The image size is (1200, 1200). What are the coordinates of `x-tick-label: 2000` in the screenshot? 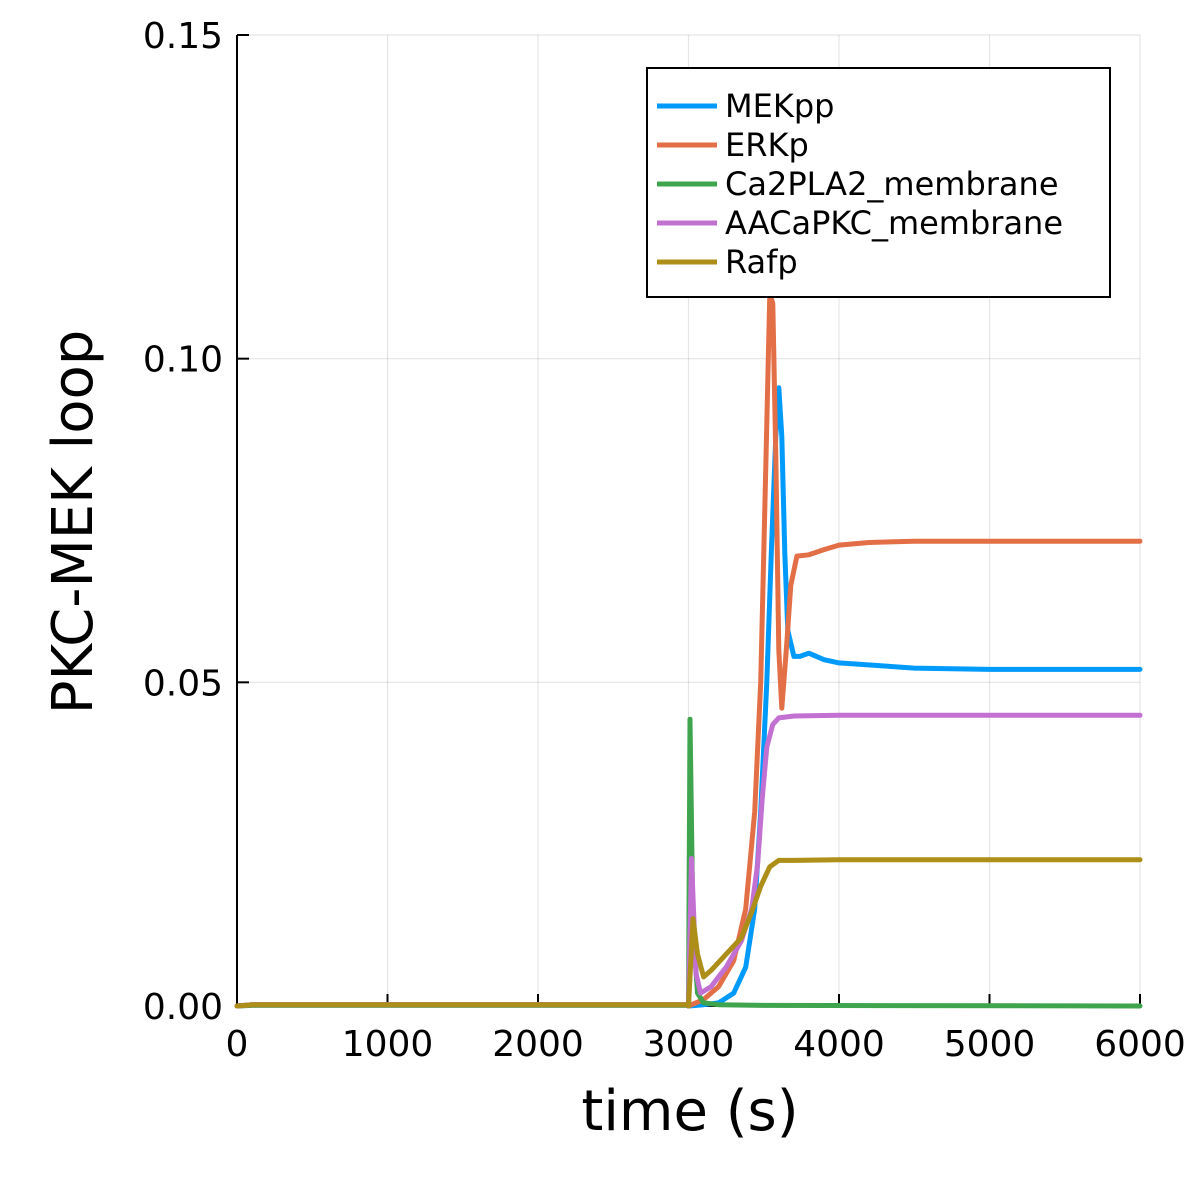 It's located at (538, 1044).